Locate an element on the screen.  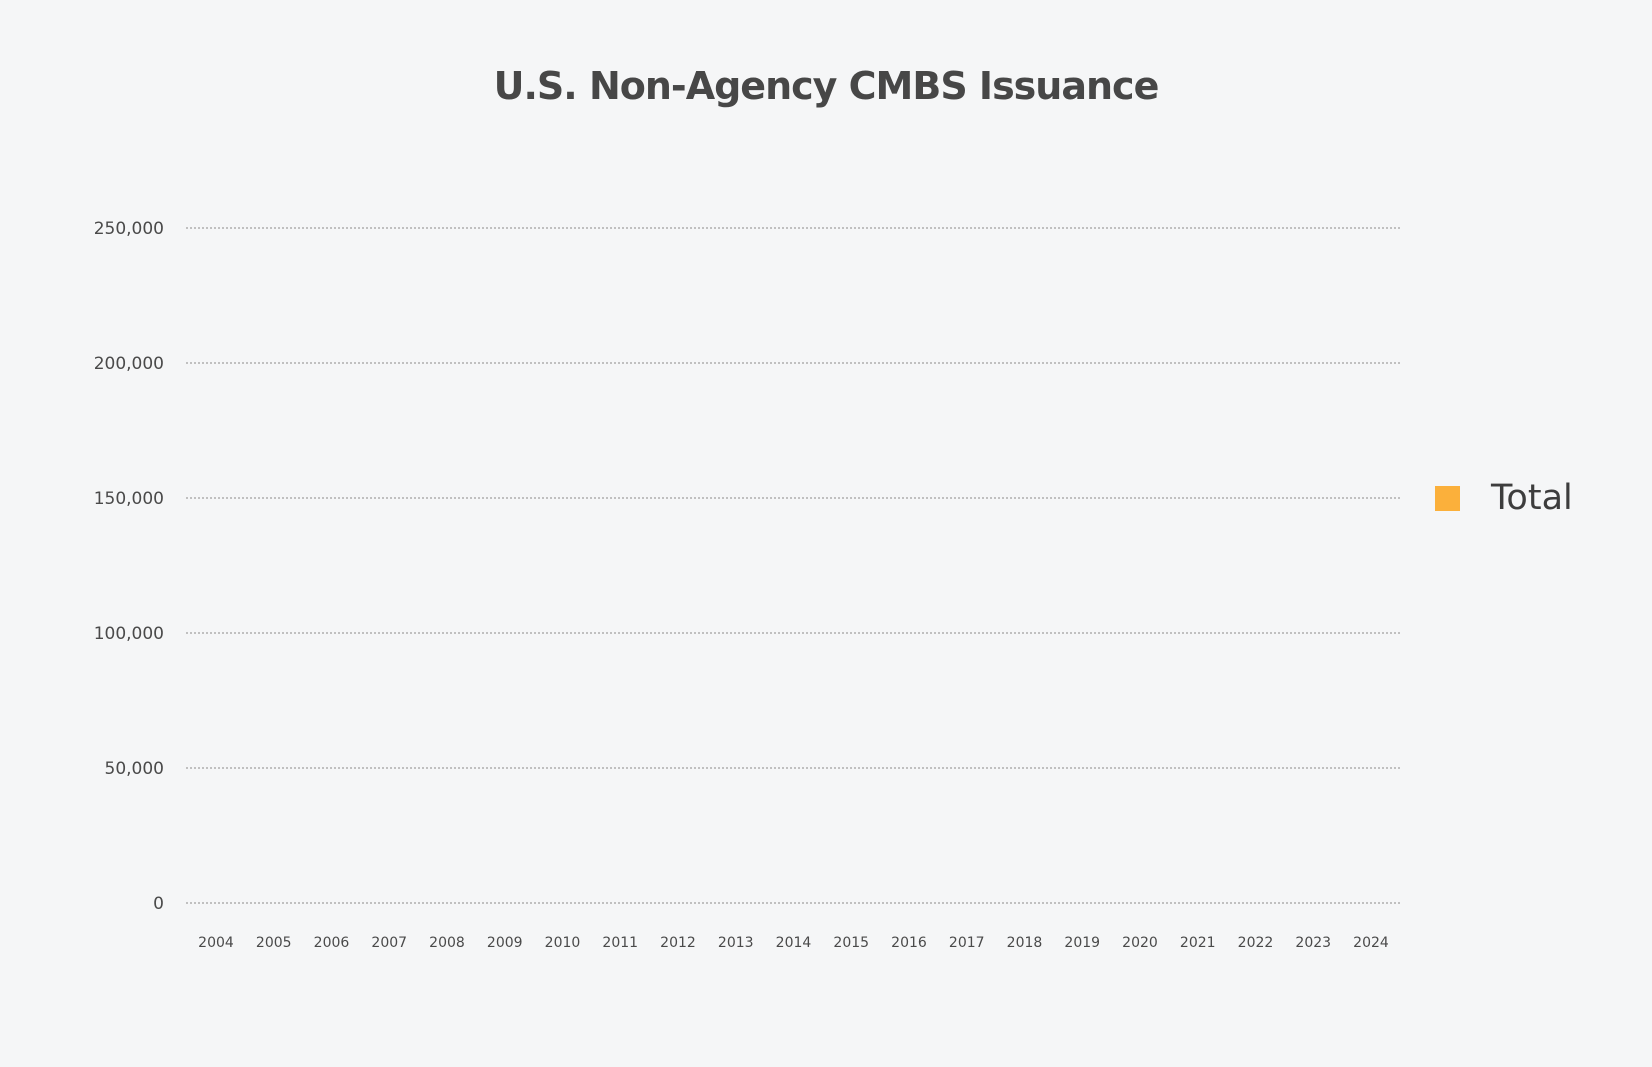
y-tick-label: 100,000 is located at coordinates (129, 634).